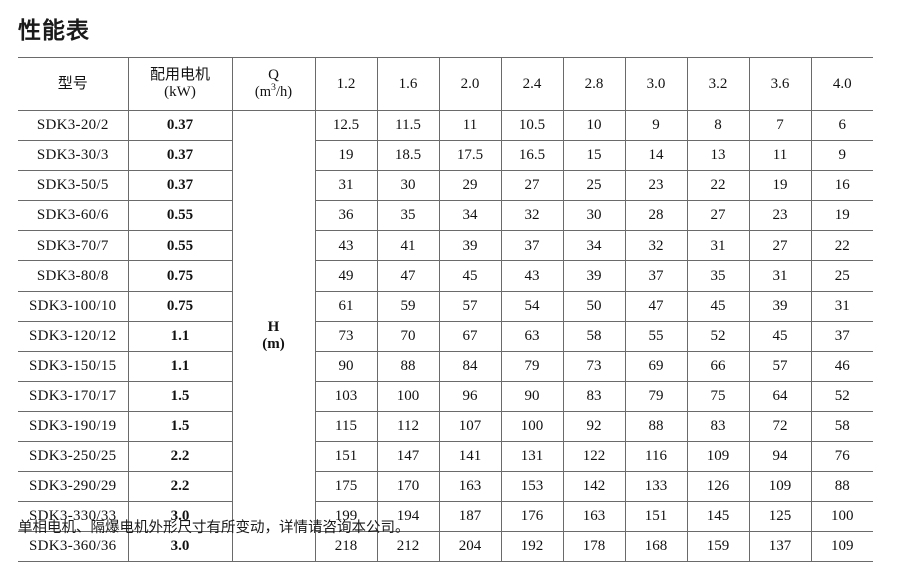 This screenshot has width=900, height=562. I want to click on cell-head-value: 116, so click(656, 457).